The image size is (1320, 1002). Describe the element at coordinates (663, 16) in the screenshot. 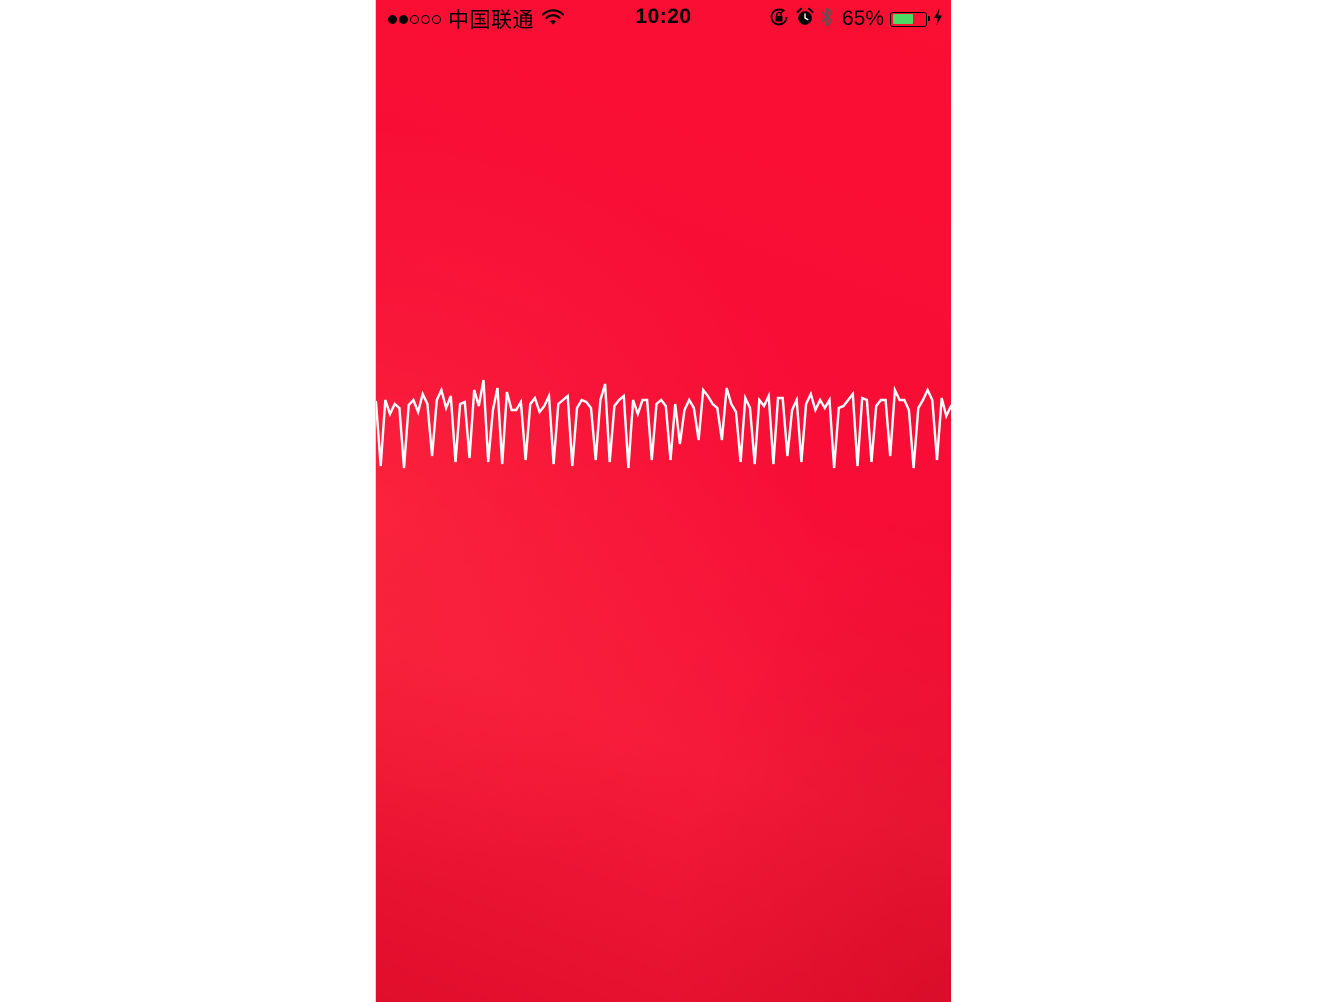

I see `clock: 10:20` at that location.